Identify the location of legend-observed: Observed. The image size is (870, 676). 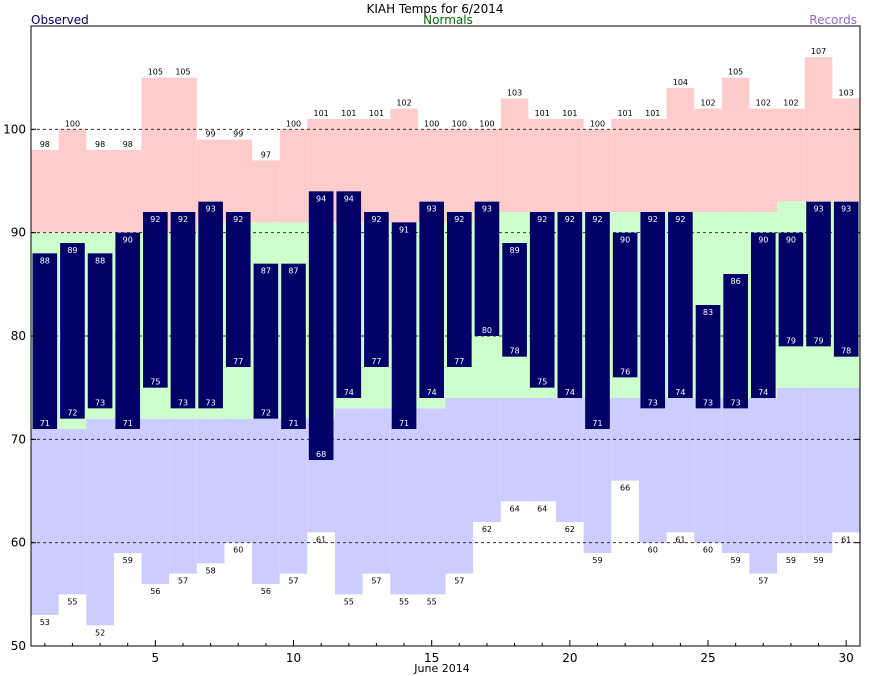
(60, 20).